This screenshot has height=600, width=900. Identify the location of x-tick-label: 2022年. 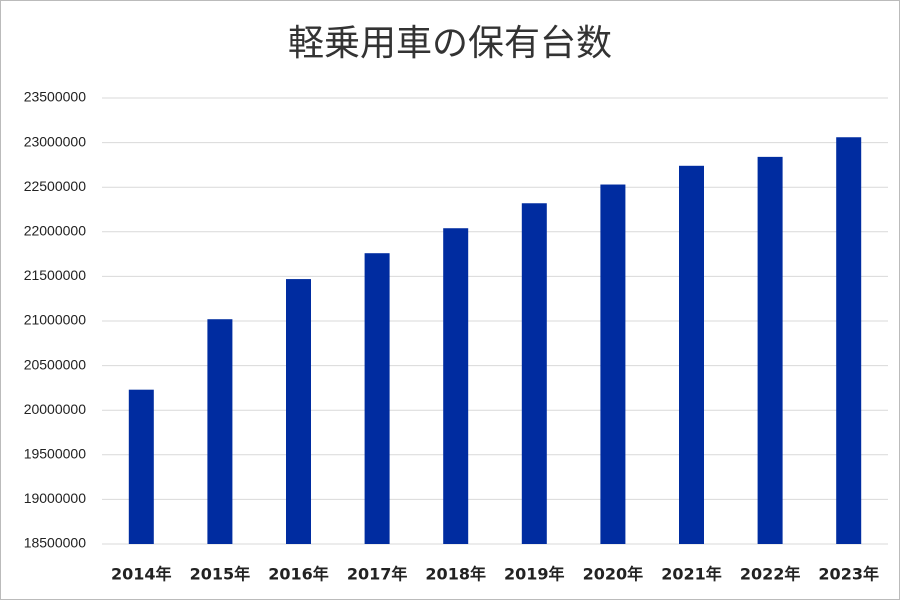
(770, 574).